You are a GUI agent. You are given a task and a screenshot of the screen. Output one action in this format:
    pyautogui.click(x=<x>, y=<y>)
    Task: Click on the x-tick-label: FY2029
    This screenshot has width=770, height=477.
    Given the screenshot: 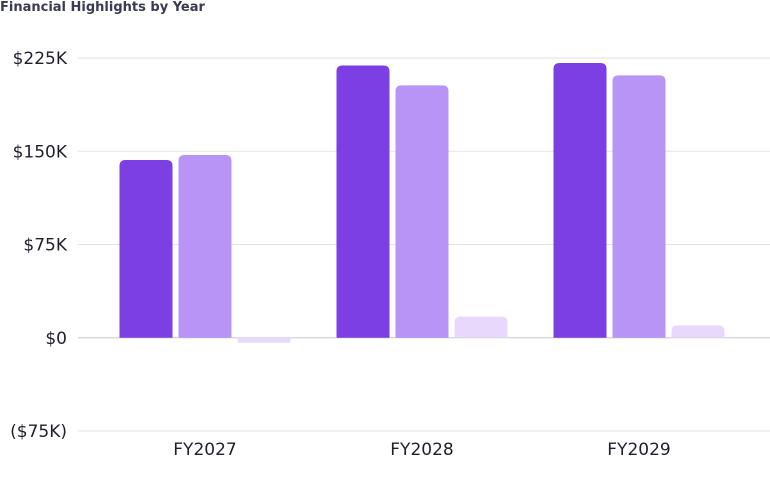 What is the action you would take?
    pyautogui.click(x=638, y=450)
    